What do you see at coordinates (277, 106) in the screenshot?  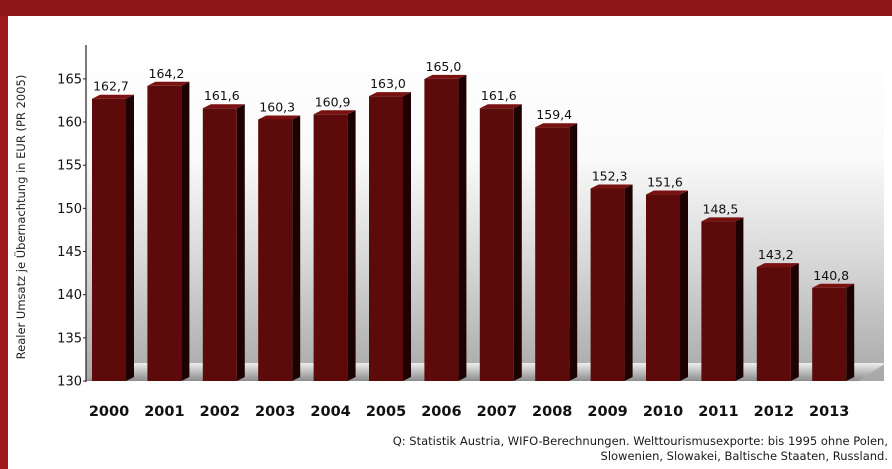 I see `bar-value-label: 160,3` at bounding box center [277, 106].